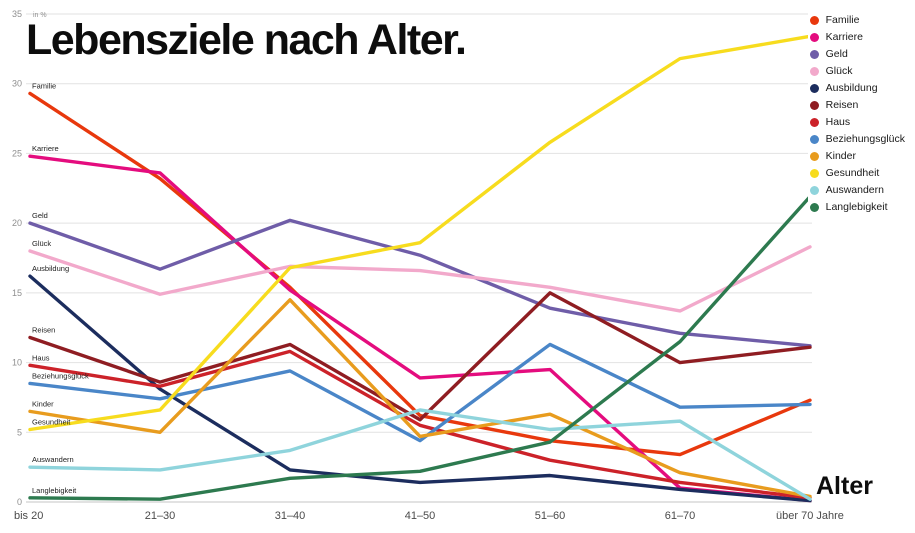 Image resolution: width=915 pixels, height=533 pixels. I want to click on legend-item: Familie, so click(857, 20).